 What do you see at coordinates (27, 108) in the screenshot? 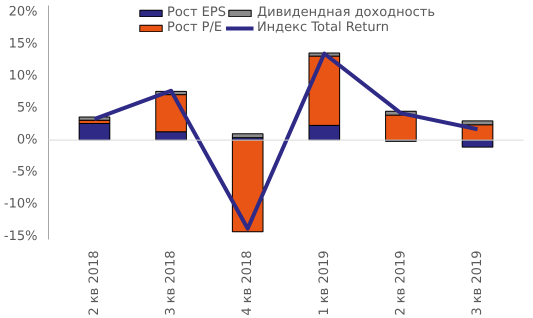
I see `y-tick-label: 5%` at bounding box center [27, 108].